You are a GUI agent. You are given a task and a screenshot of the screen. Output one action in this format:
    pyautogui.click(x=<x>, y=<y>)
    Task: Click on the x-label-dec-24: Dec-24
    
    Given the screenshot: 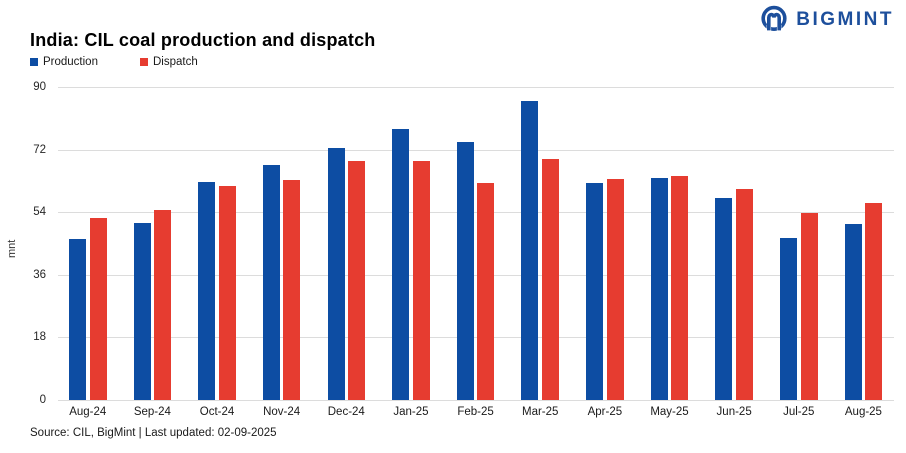 What is the action you would take?
    pyautogui.click(x=346, y=412)
    